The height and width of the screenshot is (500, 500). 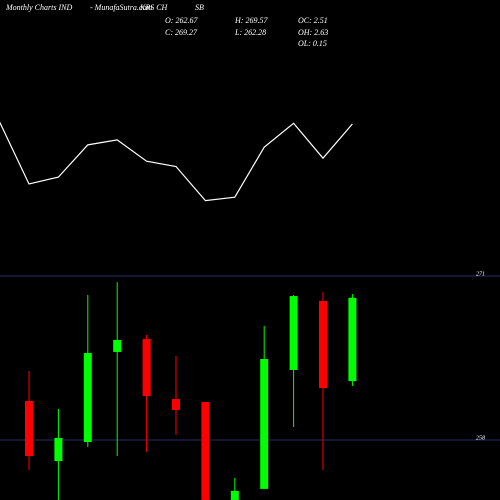 I want to click on stat: H: 269.57, so click(x=251, y=20).